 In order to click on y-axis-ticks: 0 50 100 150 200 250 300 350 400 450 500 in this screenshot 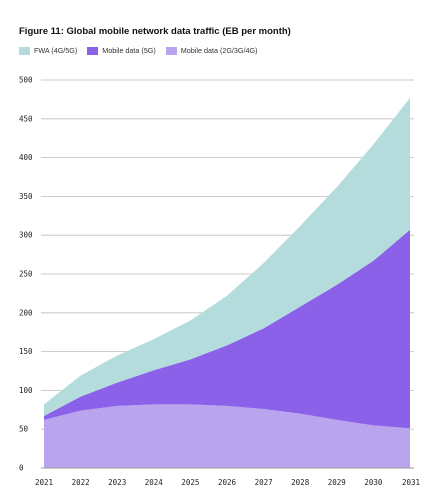, I will do `click(26, 274)`.